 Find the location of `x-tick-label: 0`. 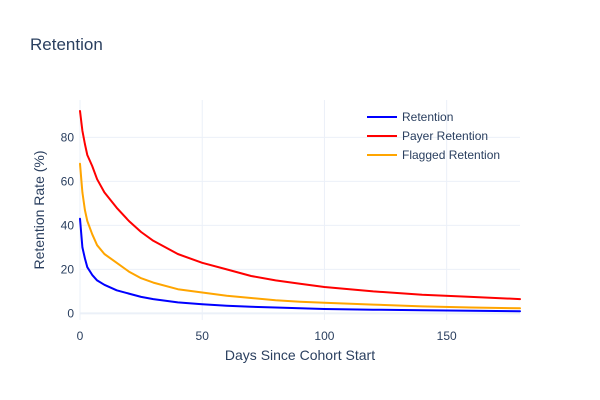

x-tick-label: 0 is located at coordinates (80, 336).